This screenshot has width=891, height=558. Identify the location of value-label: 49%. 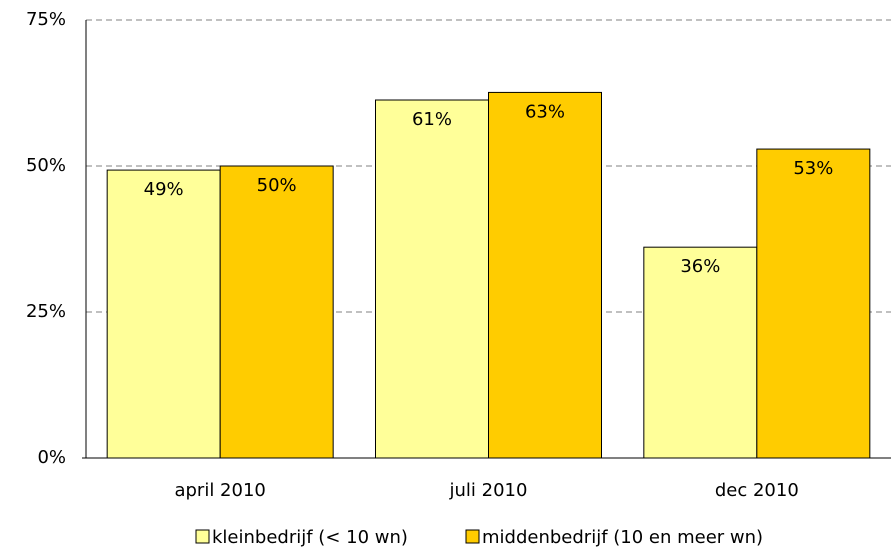
(164, 189).